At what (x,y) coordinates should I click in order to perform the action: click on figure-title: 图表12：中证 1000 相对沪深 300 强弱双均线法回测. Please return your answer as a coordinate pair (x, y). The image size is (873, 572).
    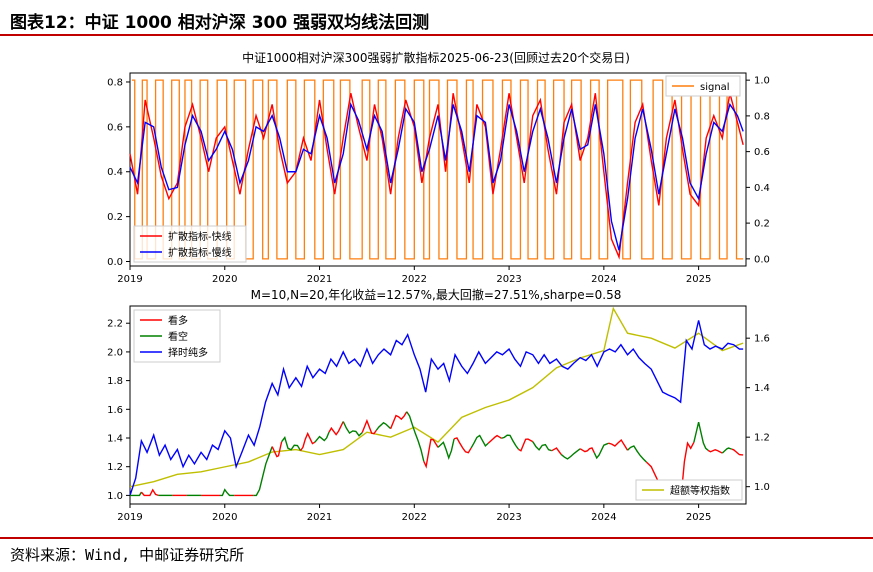
    Looking at the image, I should click on (220, 23).